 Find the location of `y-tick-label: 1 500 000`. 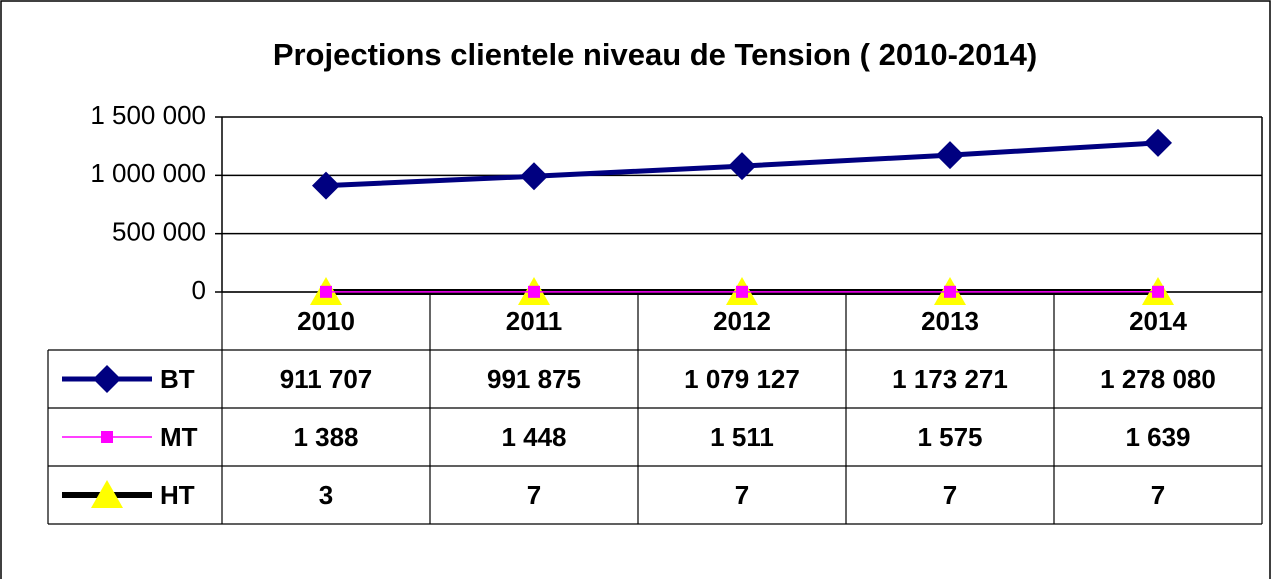

y-tick-label: 1 500 000 is located at coordinates (148, 115).